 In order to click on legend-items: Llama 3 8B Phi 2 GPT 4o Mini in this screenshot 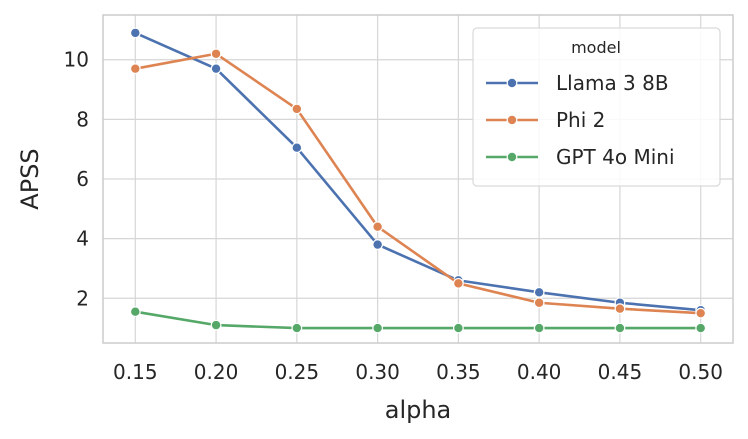, I will do `click(580, 120)`.